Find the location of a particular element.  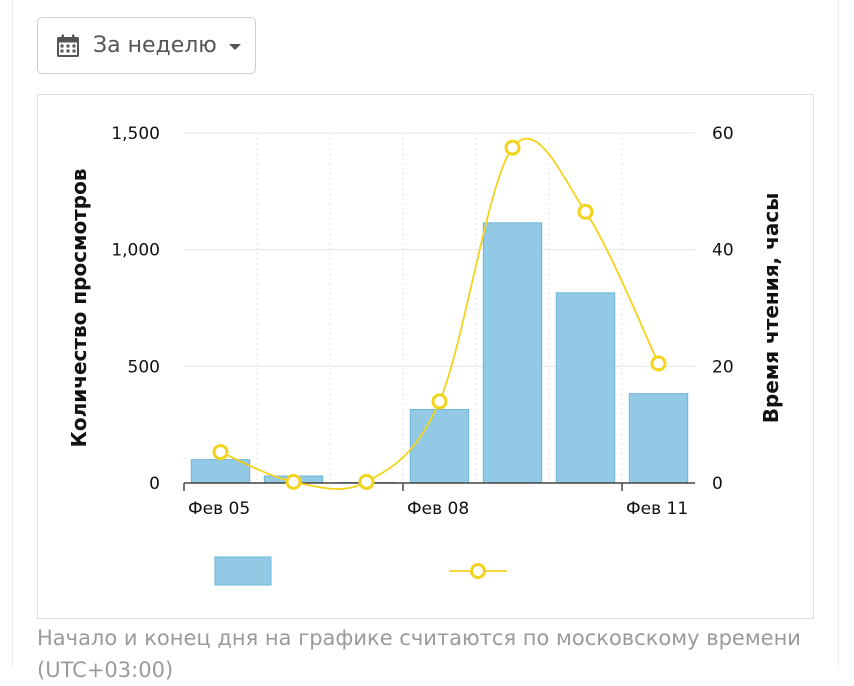

y-right-tick-label: 0 is located at coordinates (717, 484).